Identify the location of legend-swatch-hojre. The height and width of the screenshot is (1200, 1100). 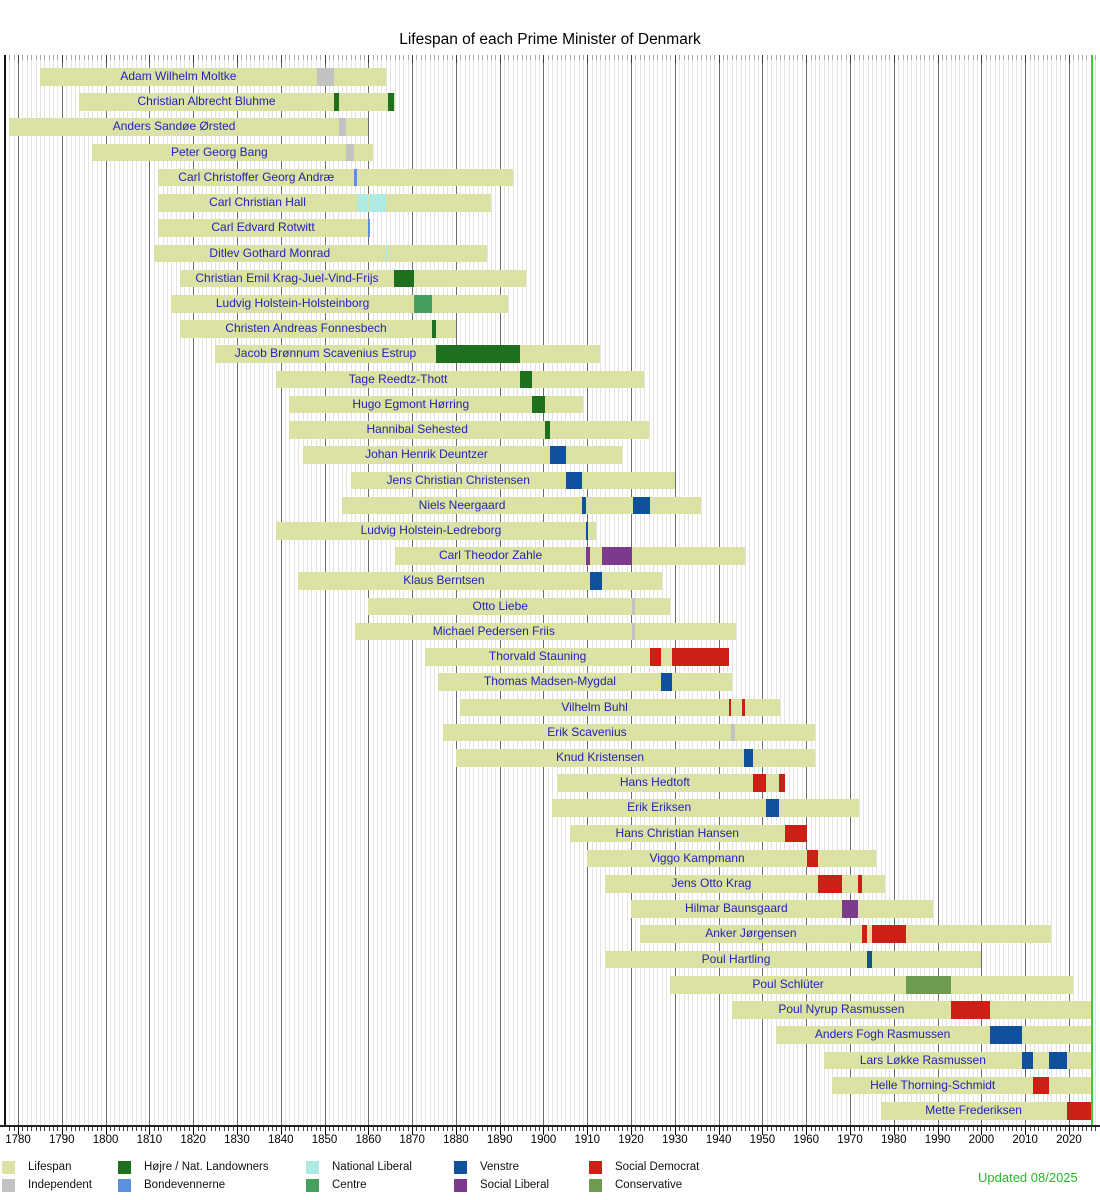
(124, 1167).